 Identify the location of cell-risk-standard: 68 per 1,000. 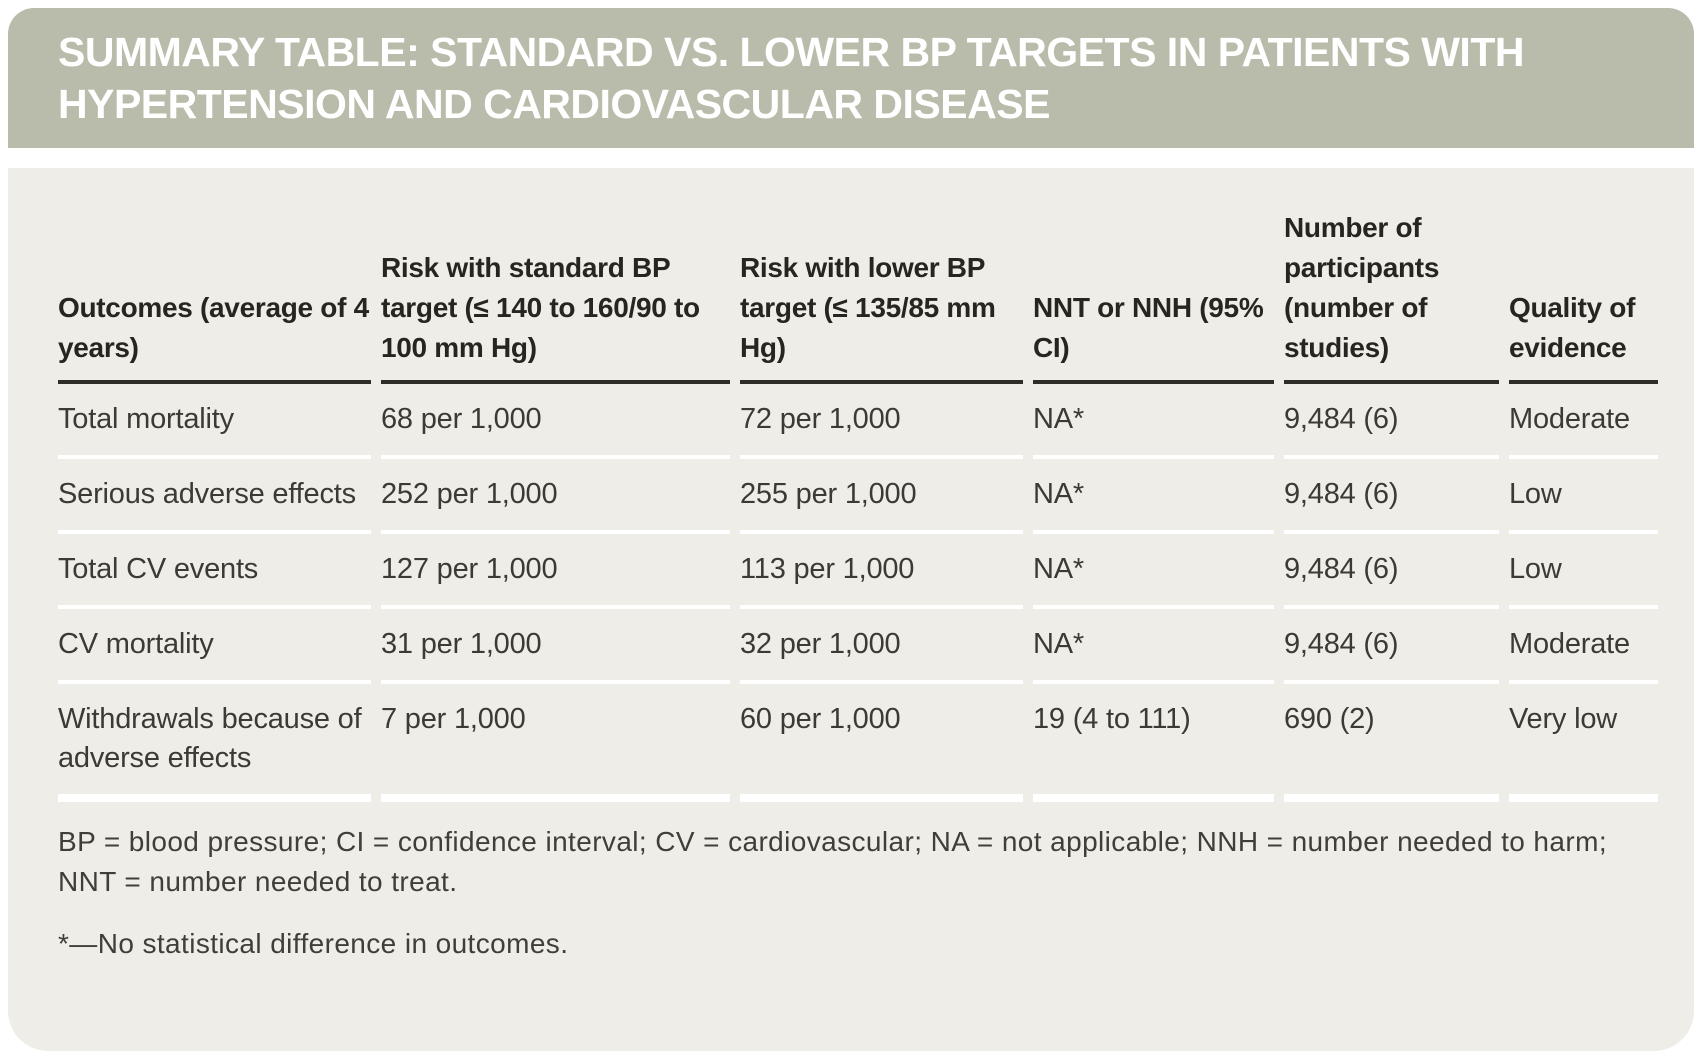
(555, 421).